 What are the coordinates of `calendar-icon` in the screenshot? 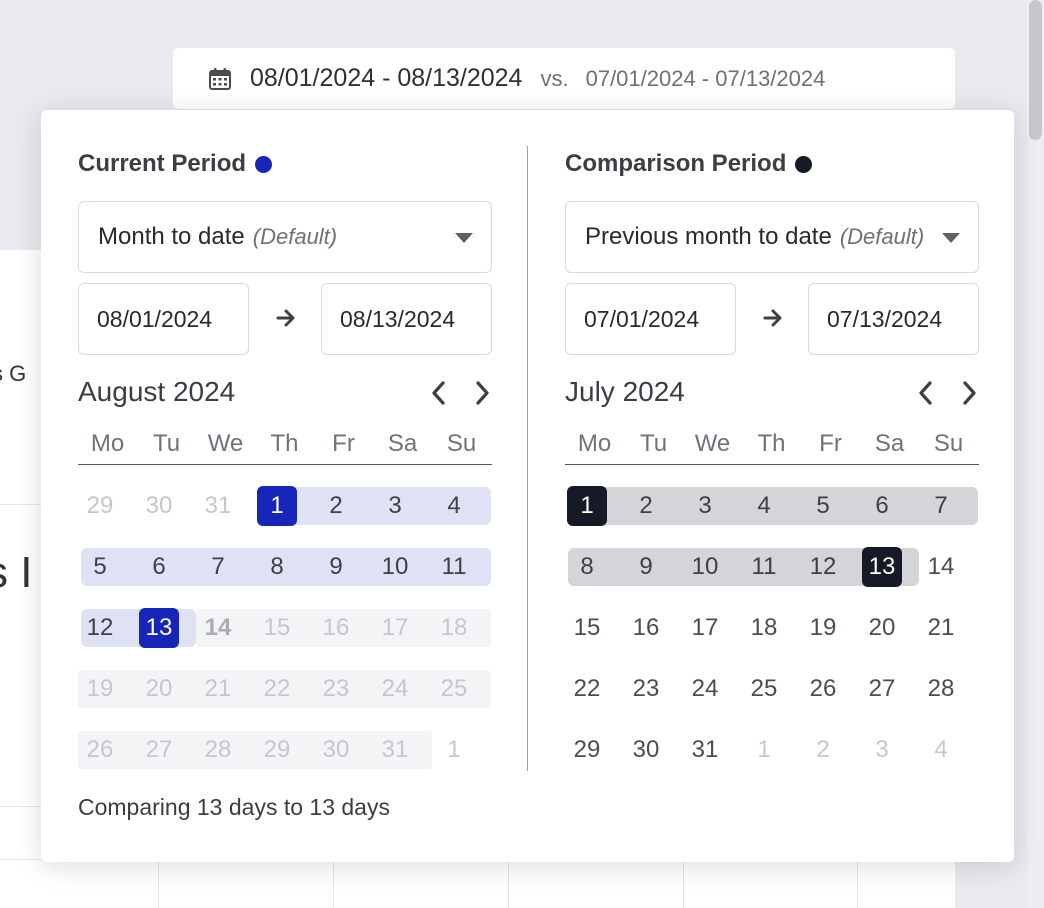 It's located at (220, 79).